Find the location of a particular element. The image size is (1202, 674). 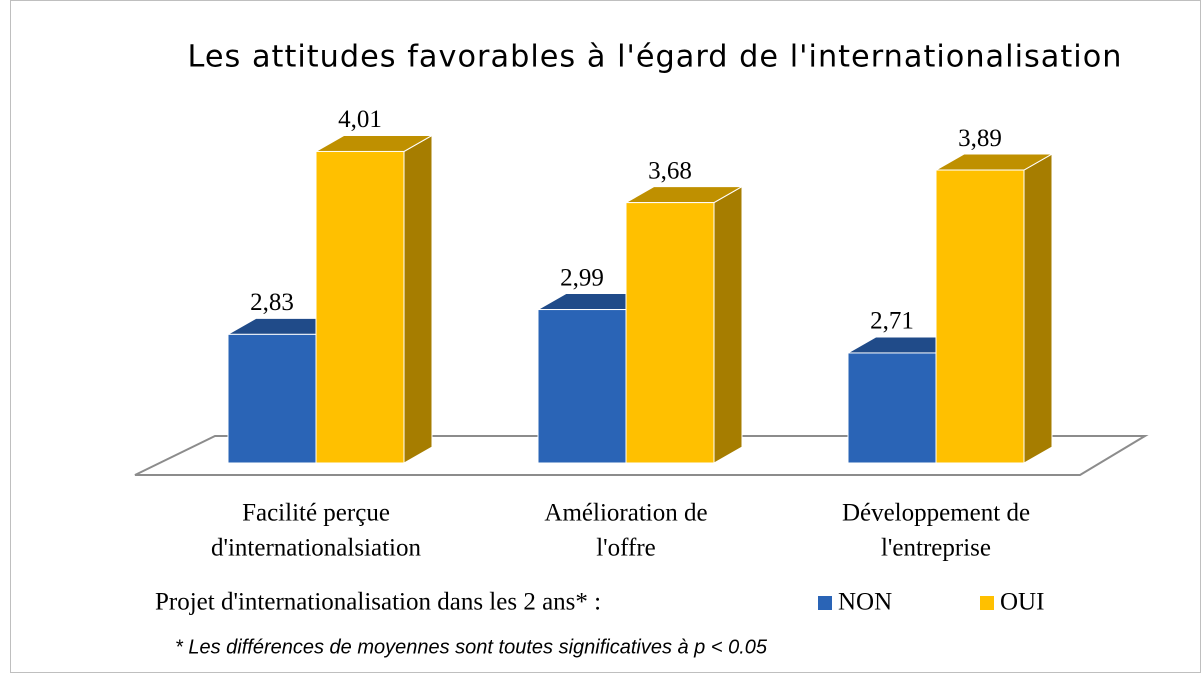

x-tick-label: l'offre is located at coordinates (626, 548).